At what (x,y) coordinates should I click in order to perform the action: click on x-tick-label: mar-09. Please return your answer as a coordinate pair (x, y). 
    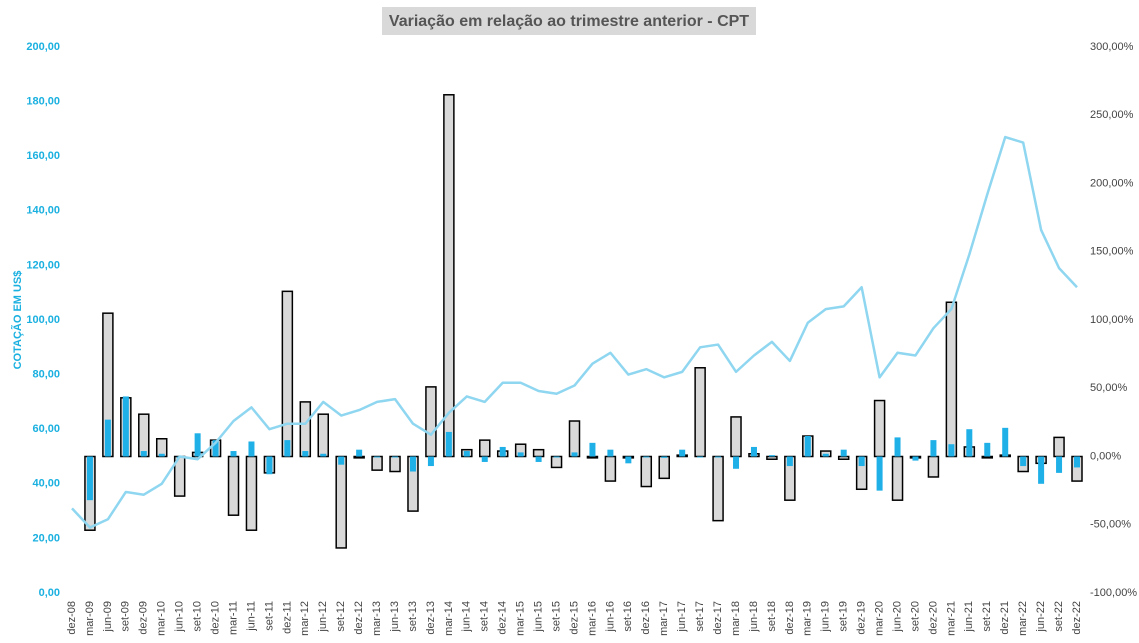
    Looking at the image, I should click on (90, 618).